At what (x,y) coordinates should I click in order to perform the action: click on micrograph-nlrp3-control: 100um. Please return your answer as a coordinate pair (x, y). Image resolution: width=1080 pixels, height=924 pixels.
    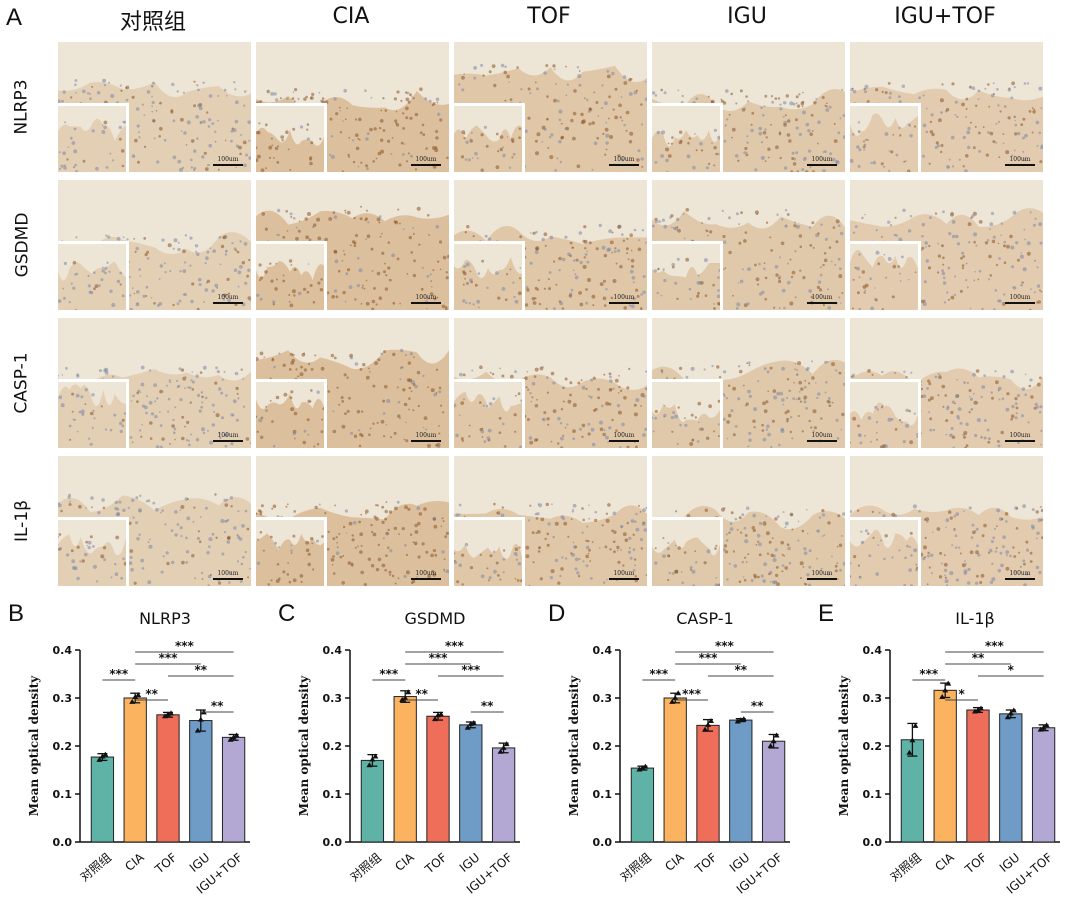
    Looking at the image, I should click on (154, 107).